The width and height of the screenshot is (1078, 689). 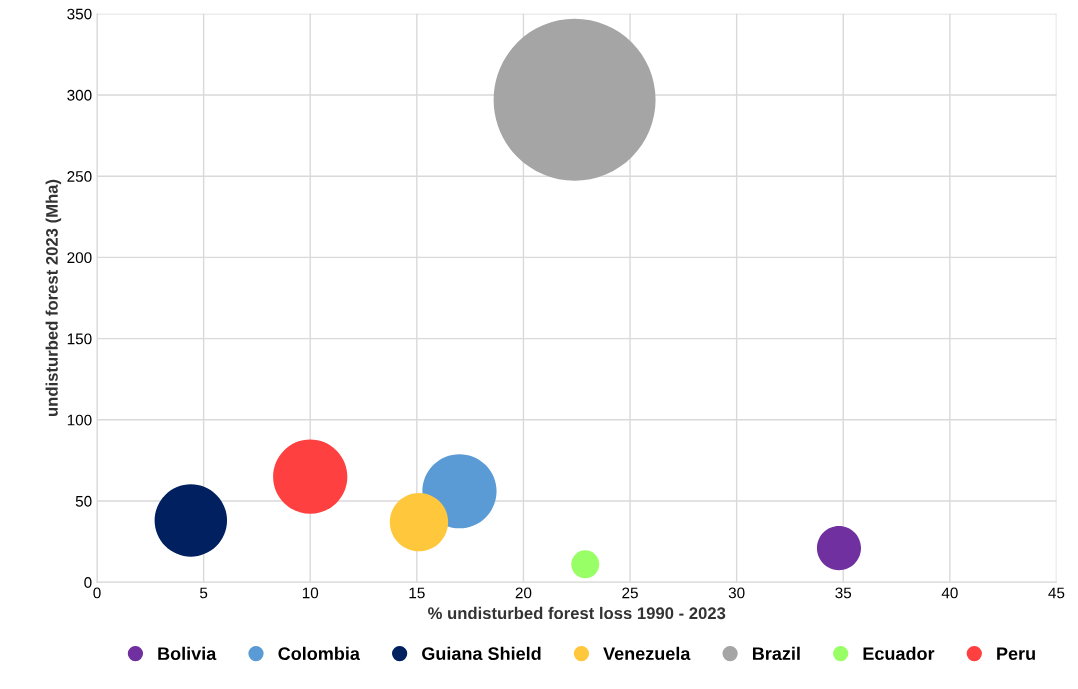 I want to click on y-axis-title: undisturbed forest 2023 (Mha), so click(x=53, y=297).